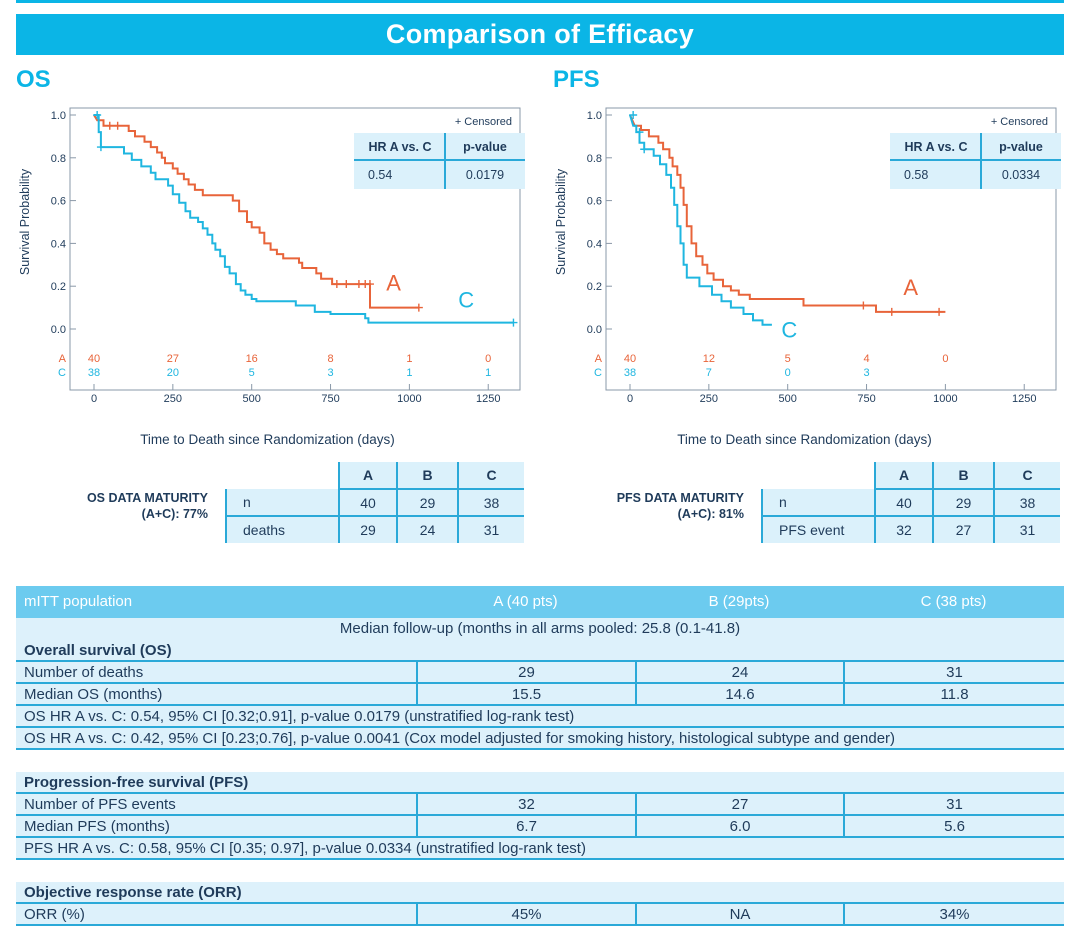  I want to click on os-x-axis-label: Time to Death since Randomization (days), so click(267, 439).